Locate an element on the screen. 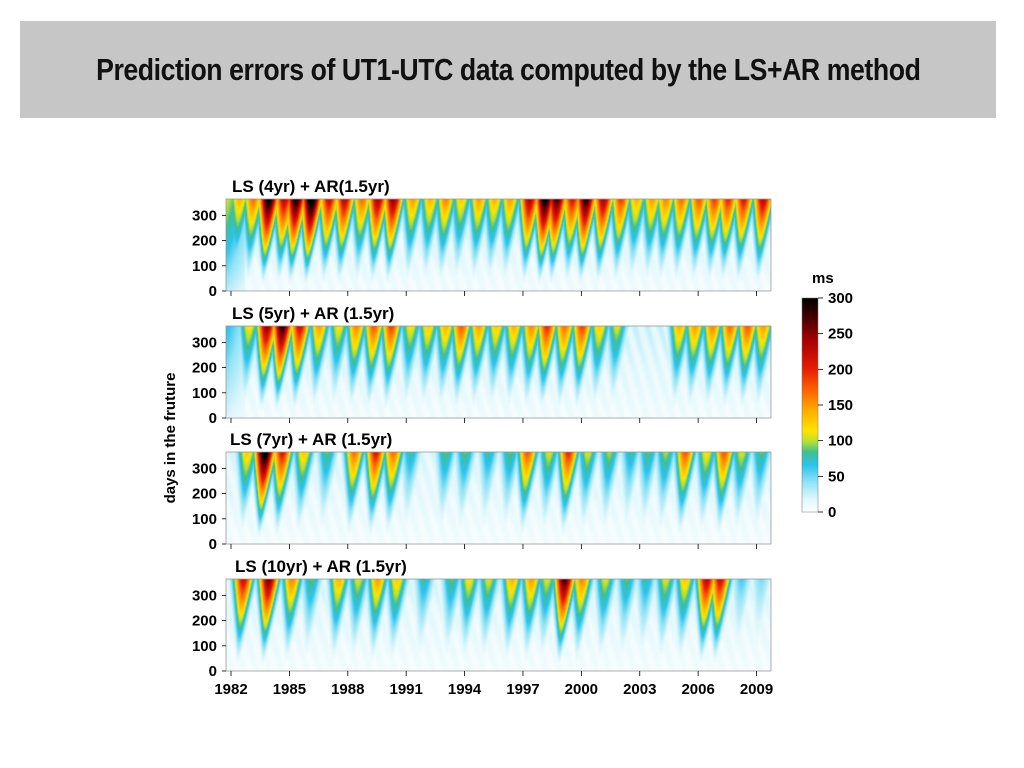  x-tick-label: 2000 is located at coordinates (581, 689).